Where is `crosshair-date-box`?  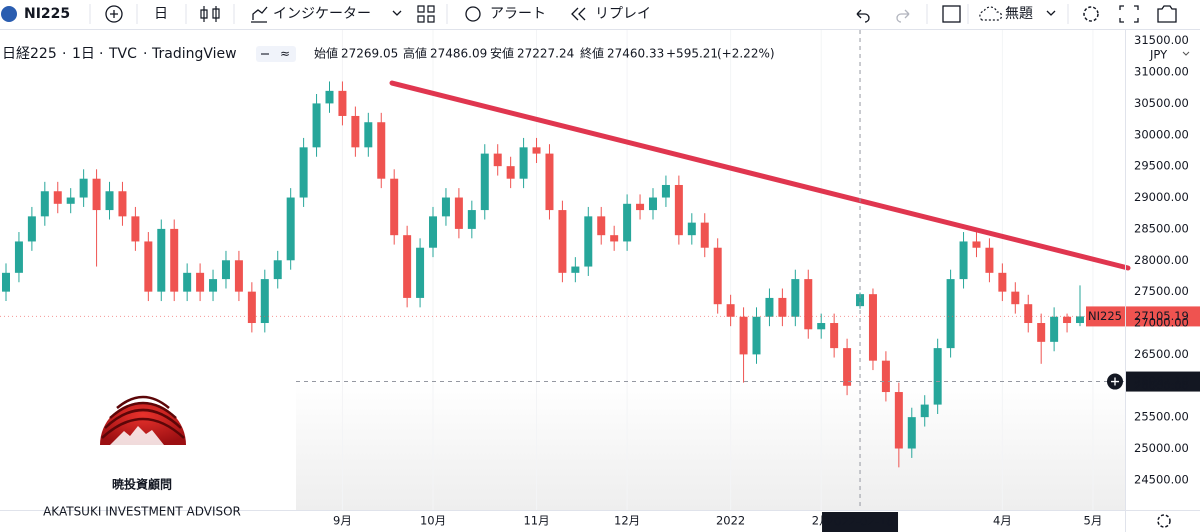 crosshair-date-box is located at coordinates (860, 522).